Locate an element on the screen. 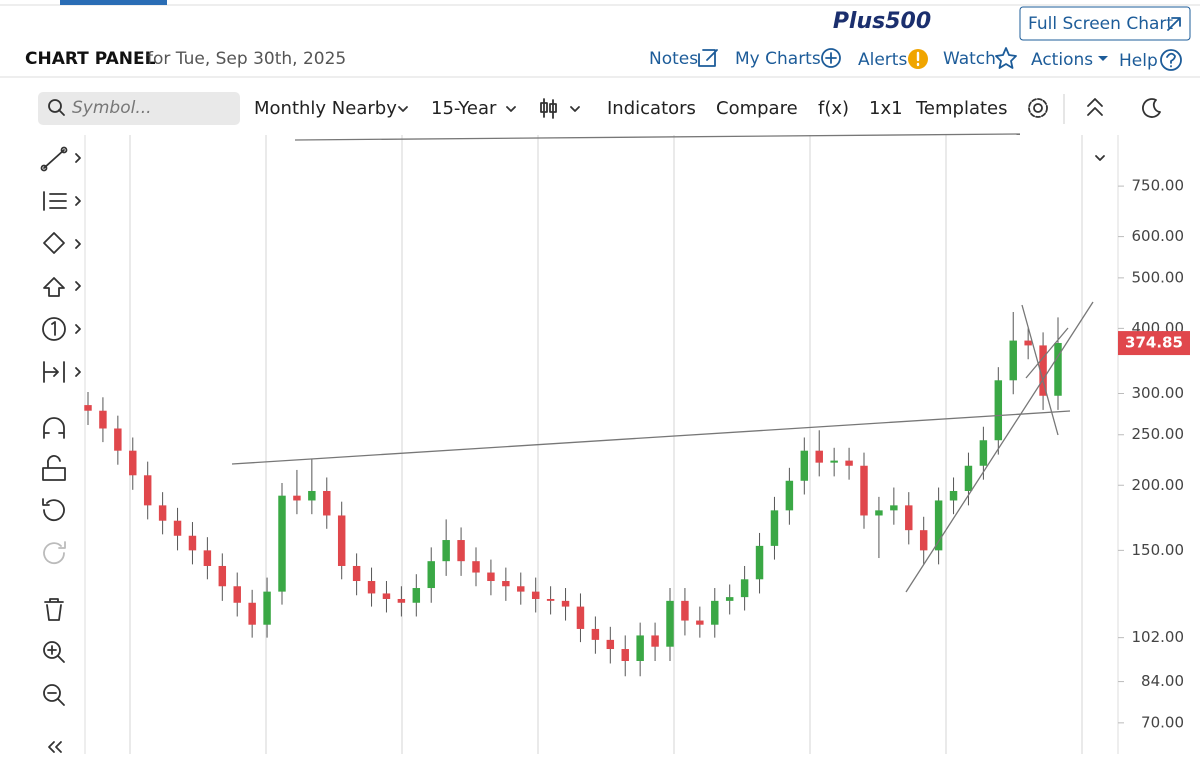 This screenshot has width=1200, height=758. menu-actions: Actions is located at coordinates (1062, 60).